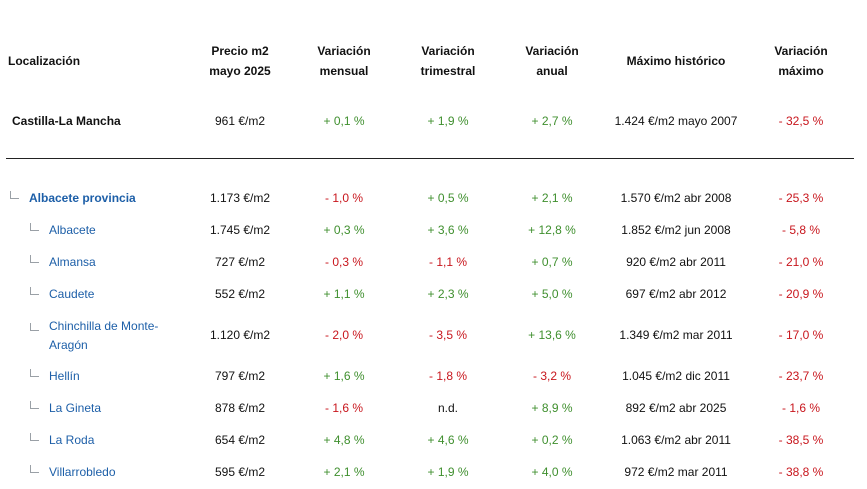 Image resolution: width=867 pixels, height=489 pixels. What do you see at coordinates (676, 121) in the screenshot?
I see `region-max: 1.424 €/m2 mayo 2007` at bounding box center [676, 121].